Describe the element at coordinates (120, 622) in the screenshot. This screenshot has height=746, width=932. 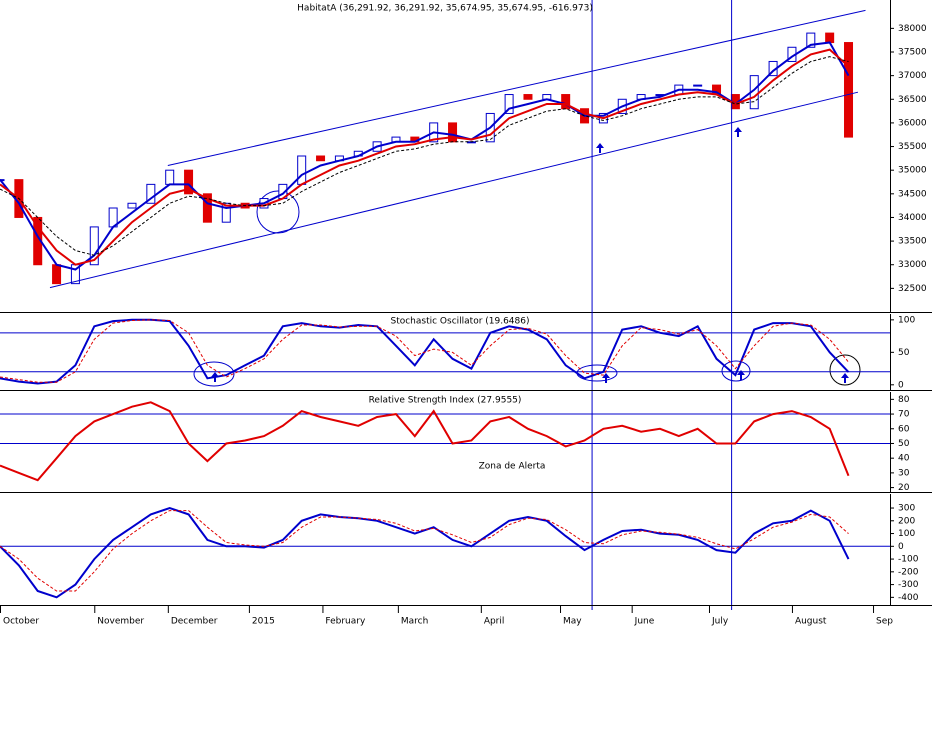
I see `x-tick-label: November` at that location.